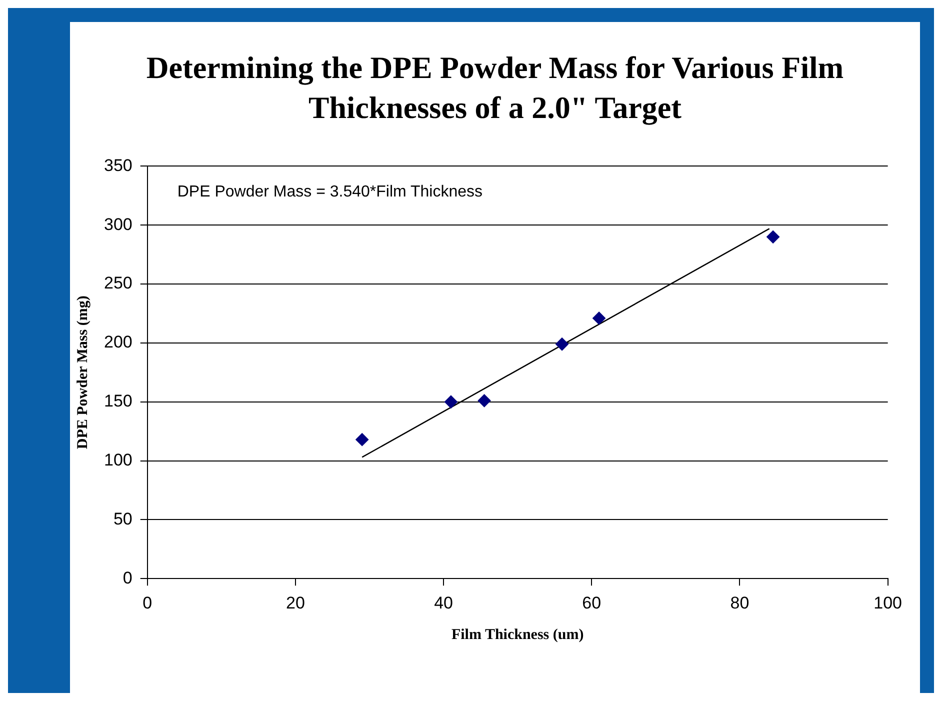 This screenshot has height=701, width=942. I want to click on y-tick-label: 200, so click(118, 342).